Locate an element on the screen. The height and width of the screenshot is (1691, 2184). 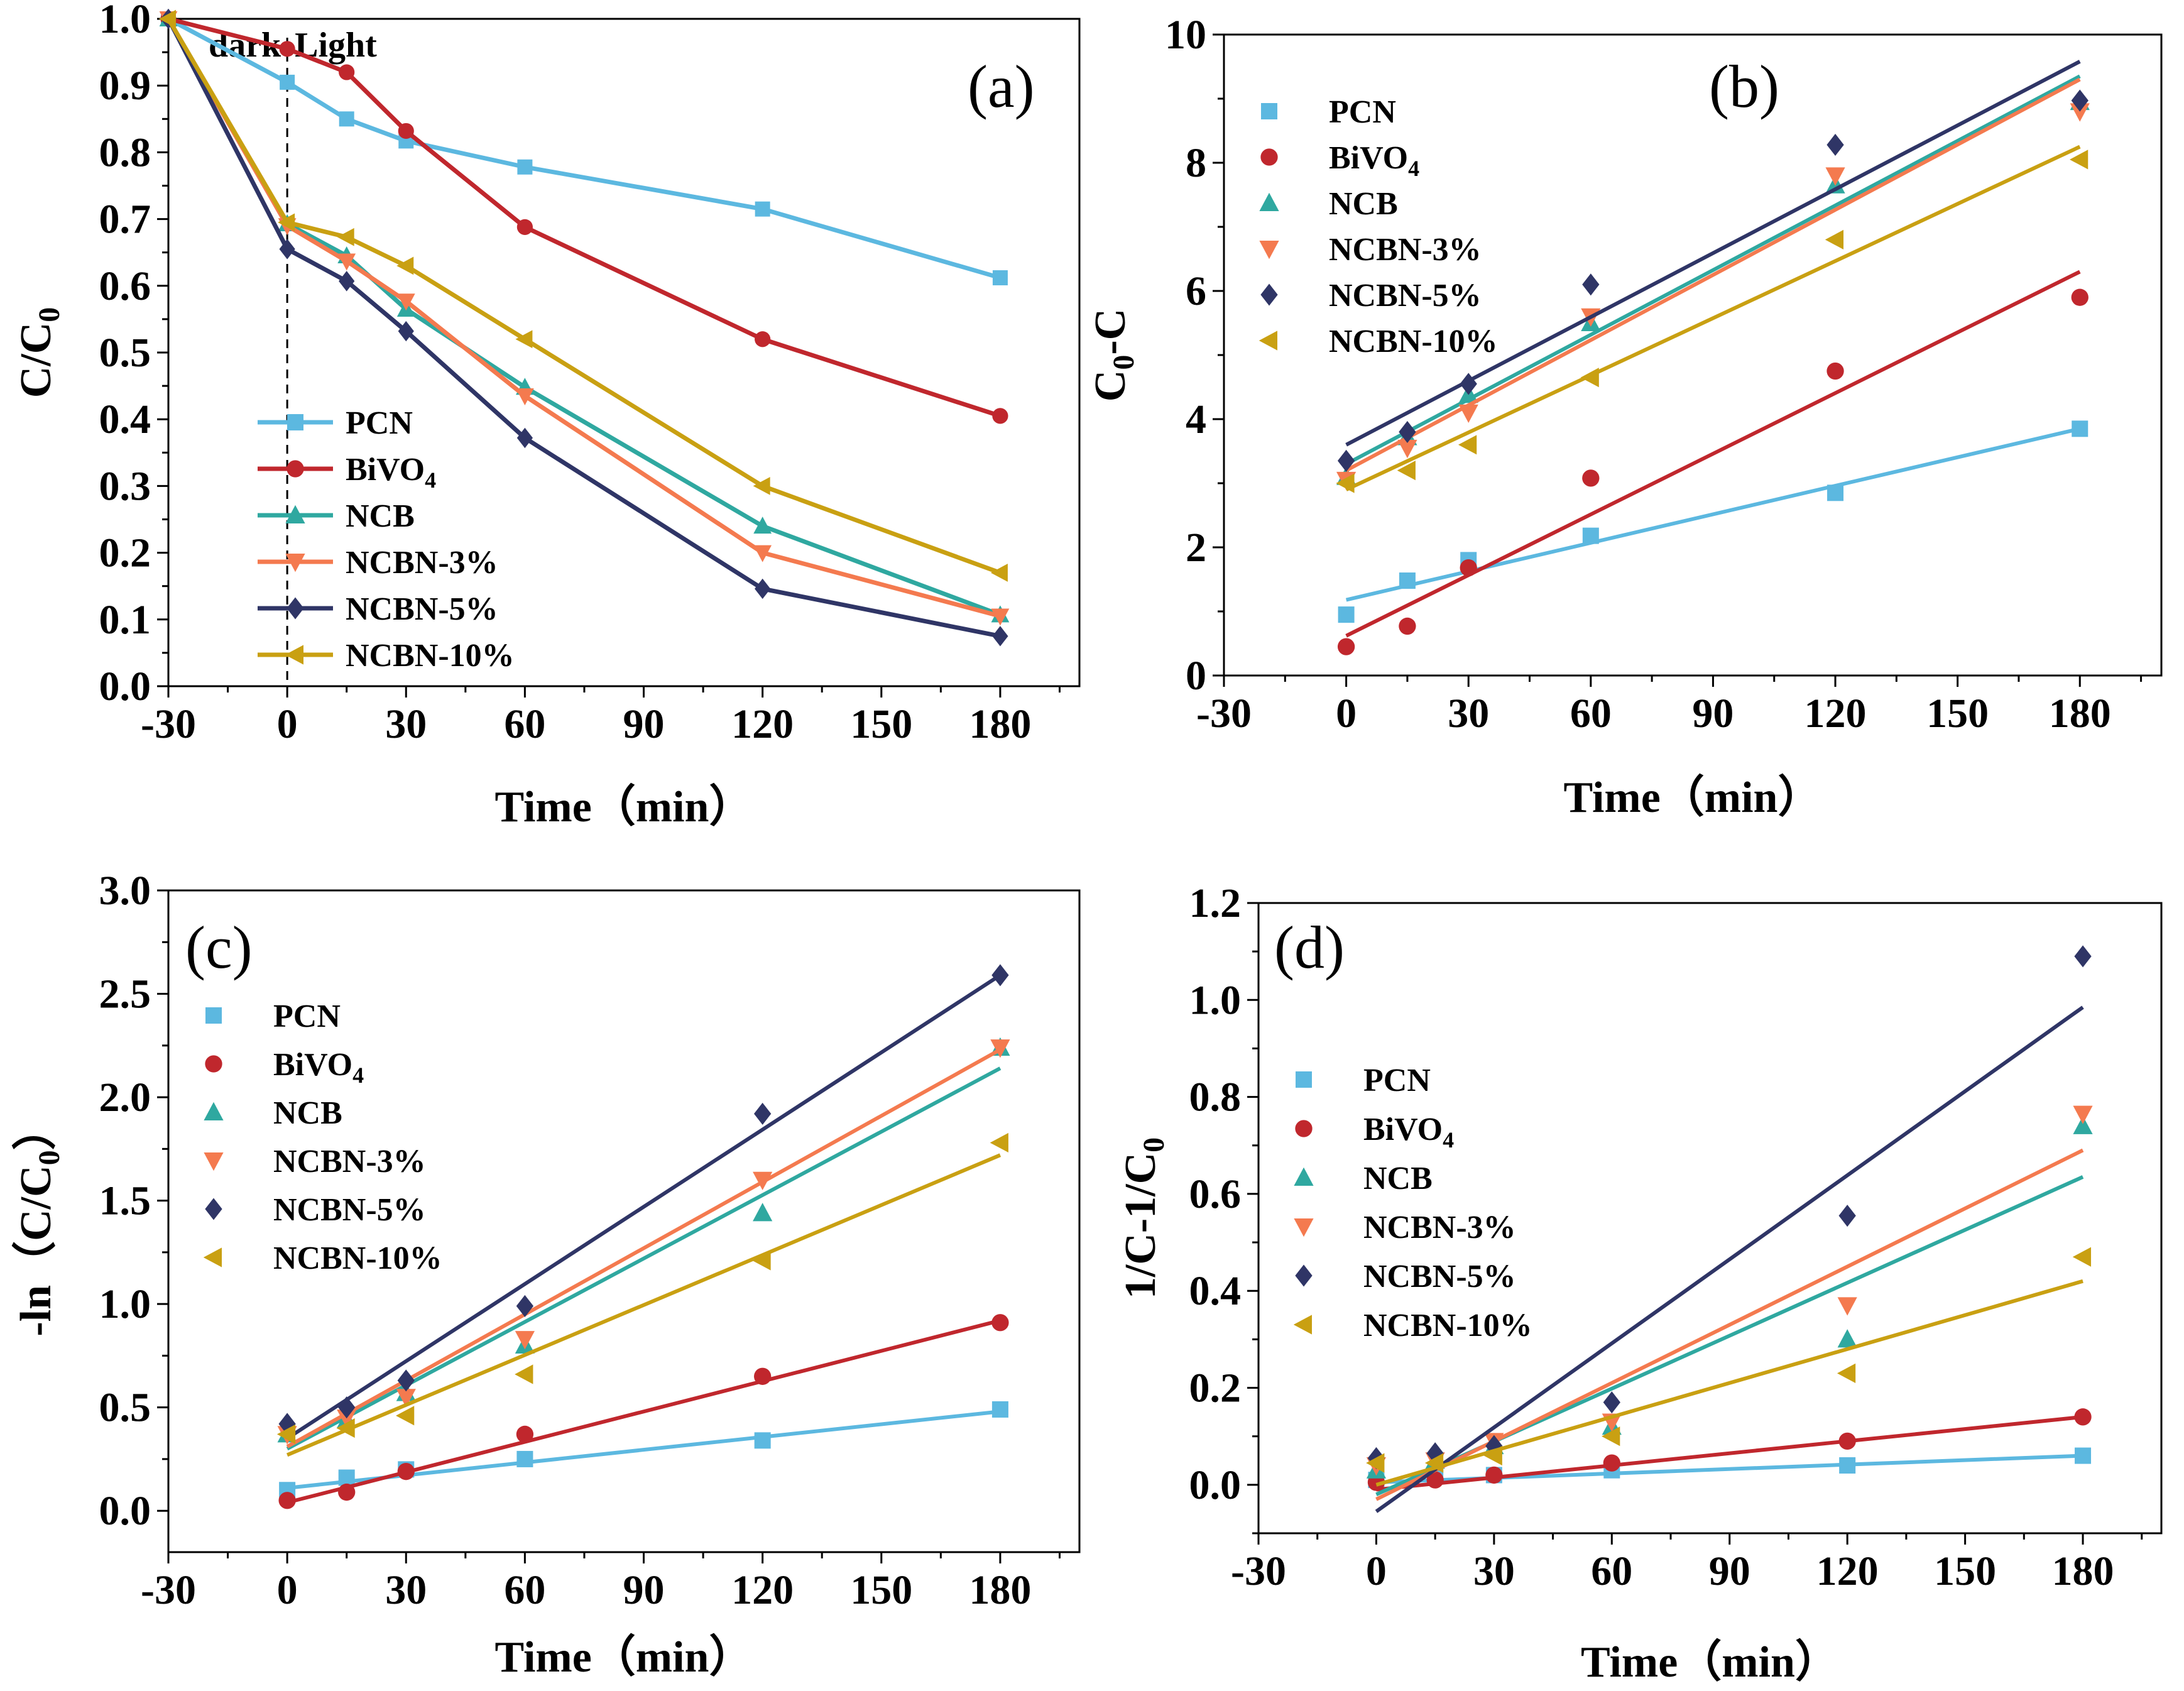
y-axis-title-sub: 0 is located at coordinates (49, 1157).